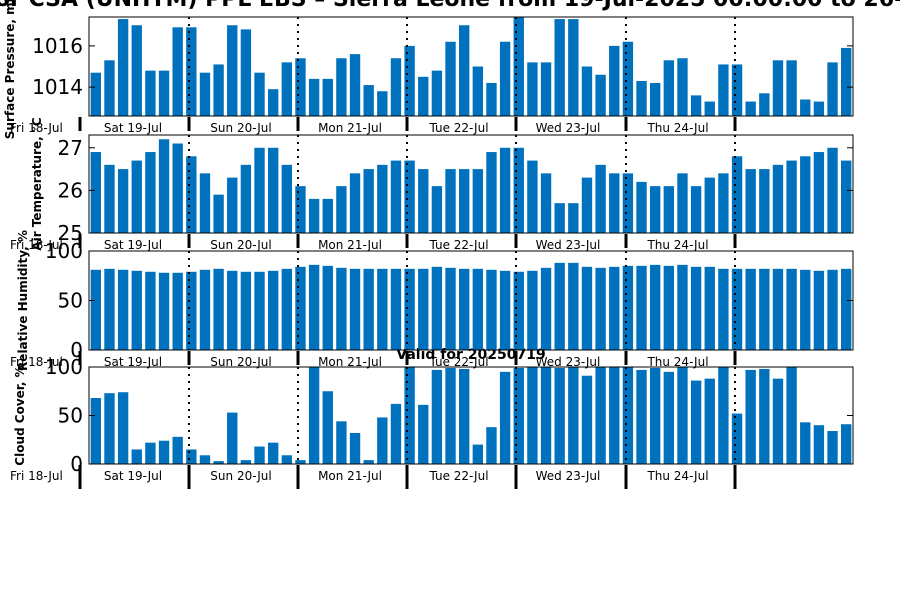  I want to click on day-label: Tue 22-Jul, so click(458, 128).